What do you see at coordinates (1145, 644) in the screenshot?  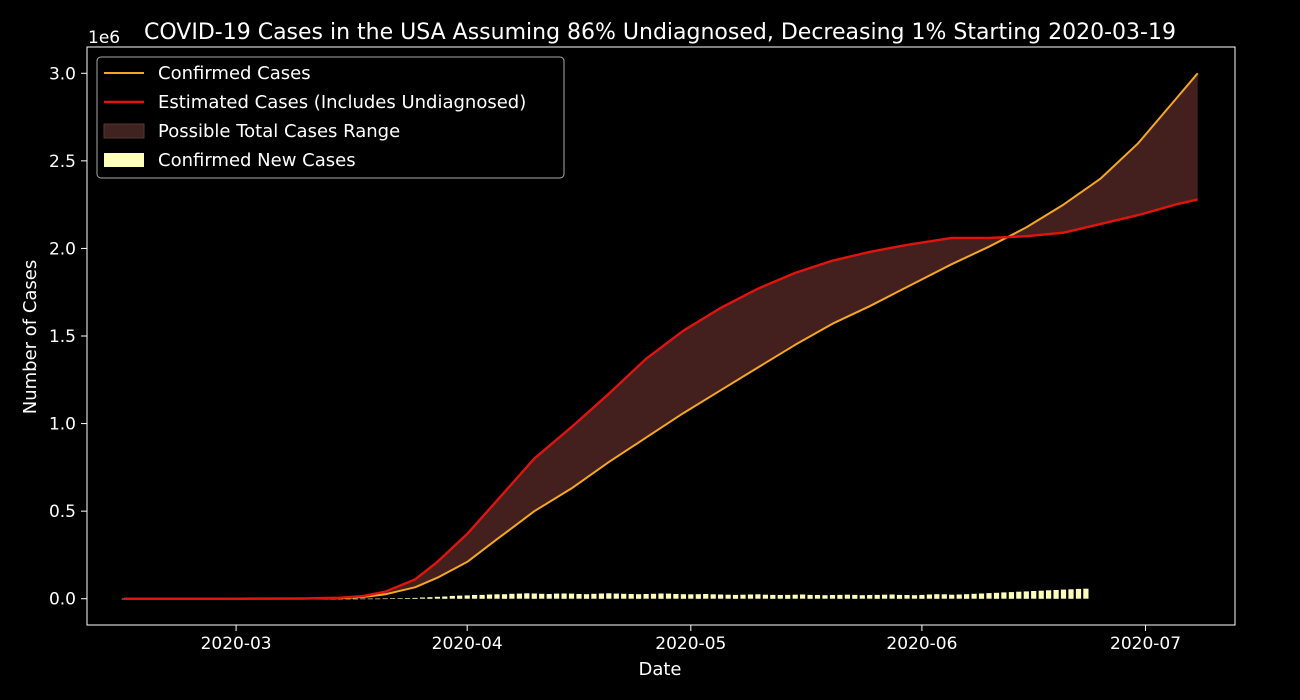 I see `x-tick-label: 2020-07` at bounding box center [1145, 644].